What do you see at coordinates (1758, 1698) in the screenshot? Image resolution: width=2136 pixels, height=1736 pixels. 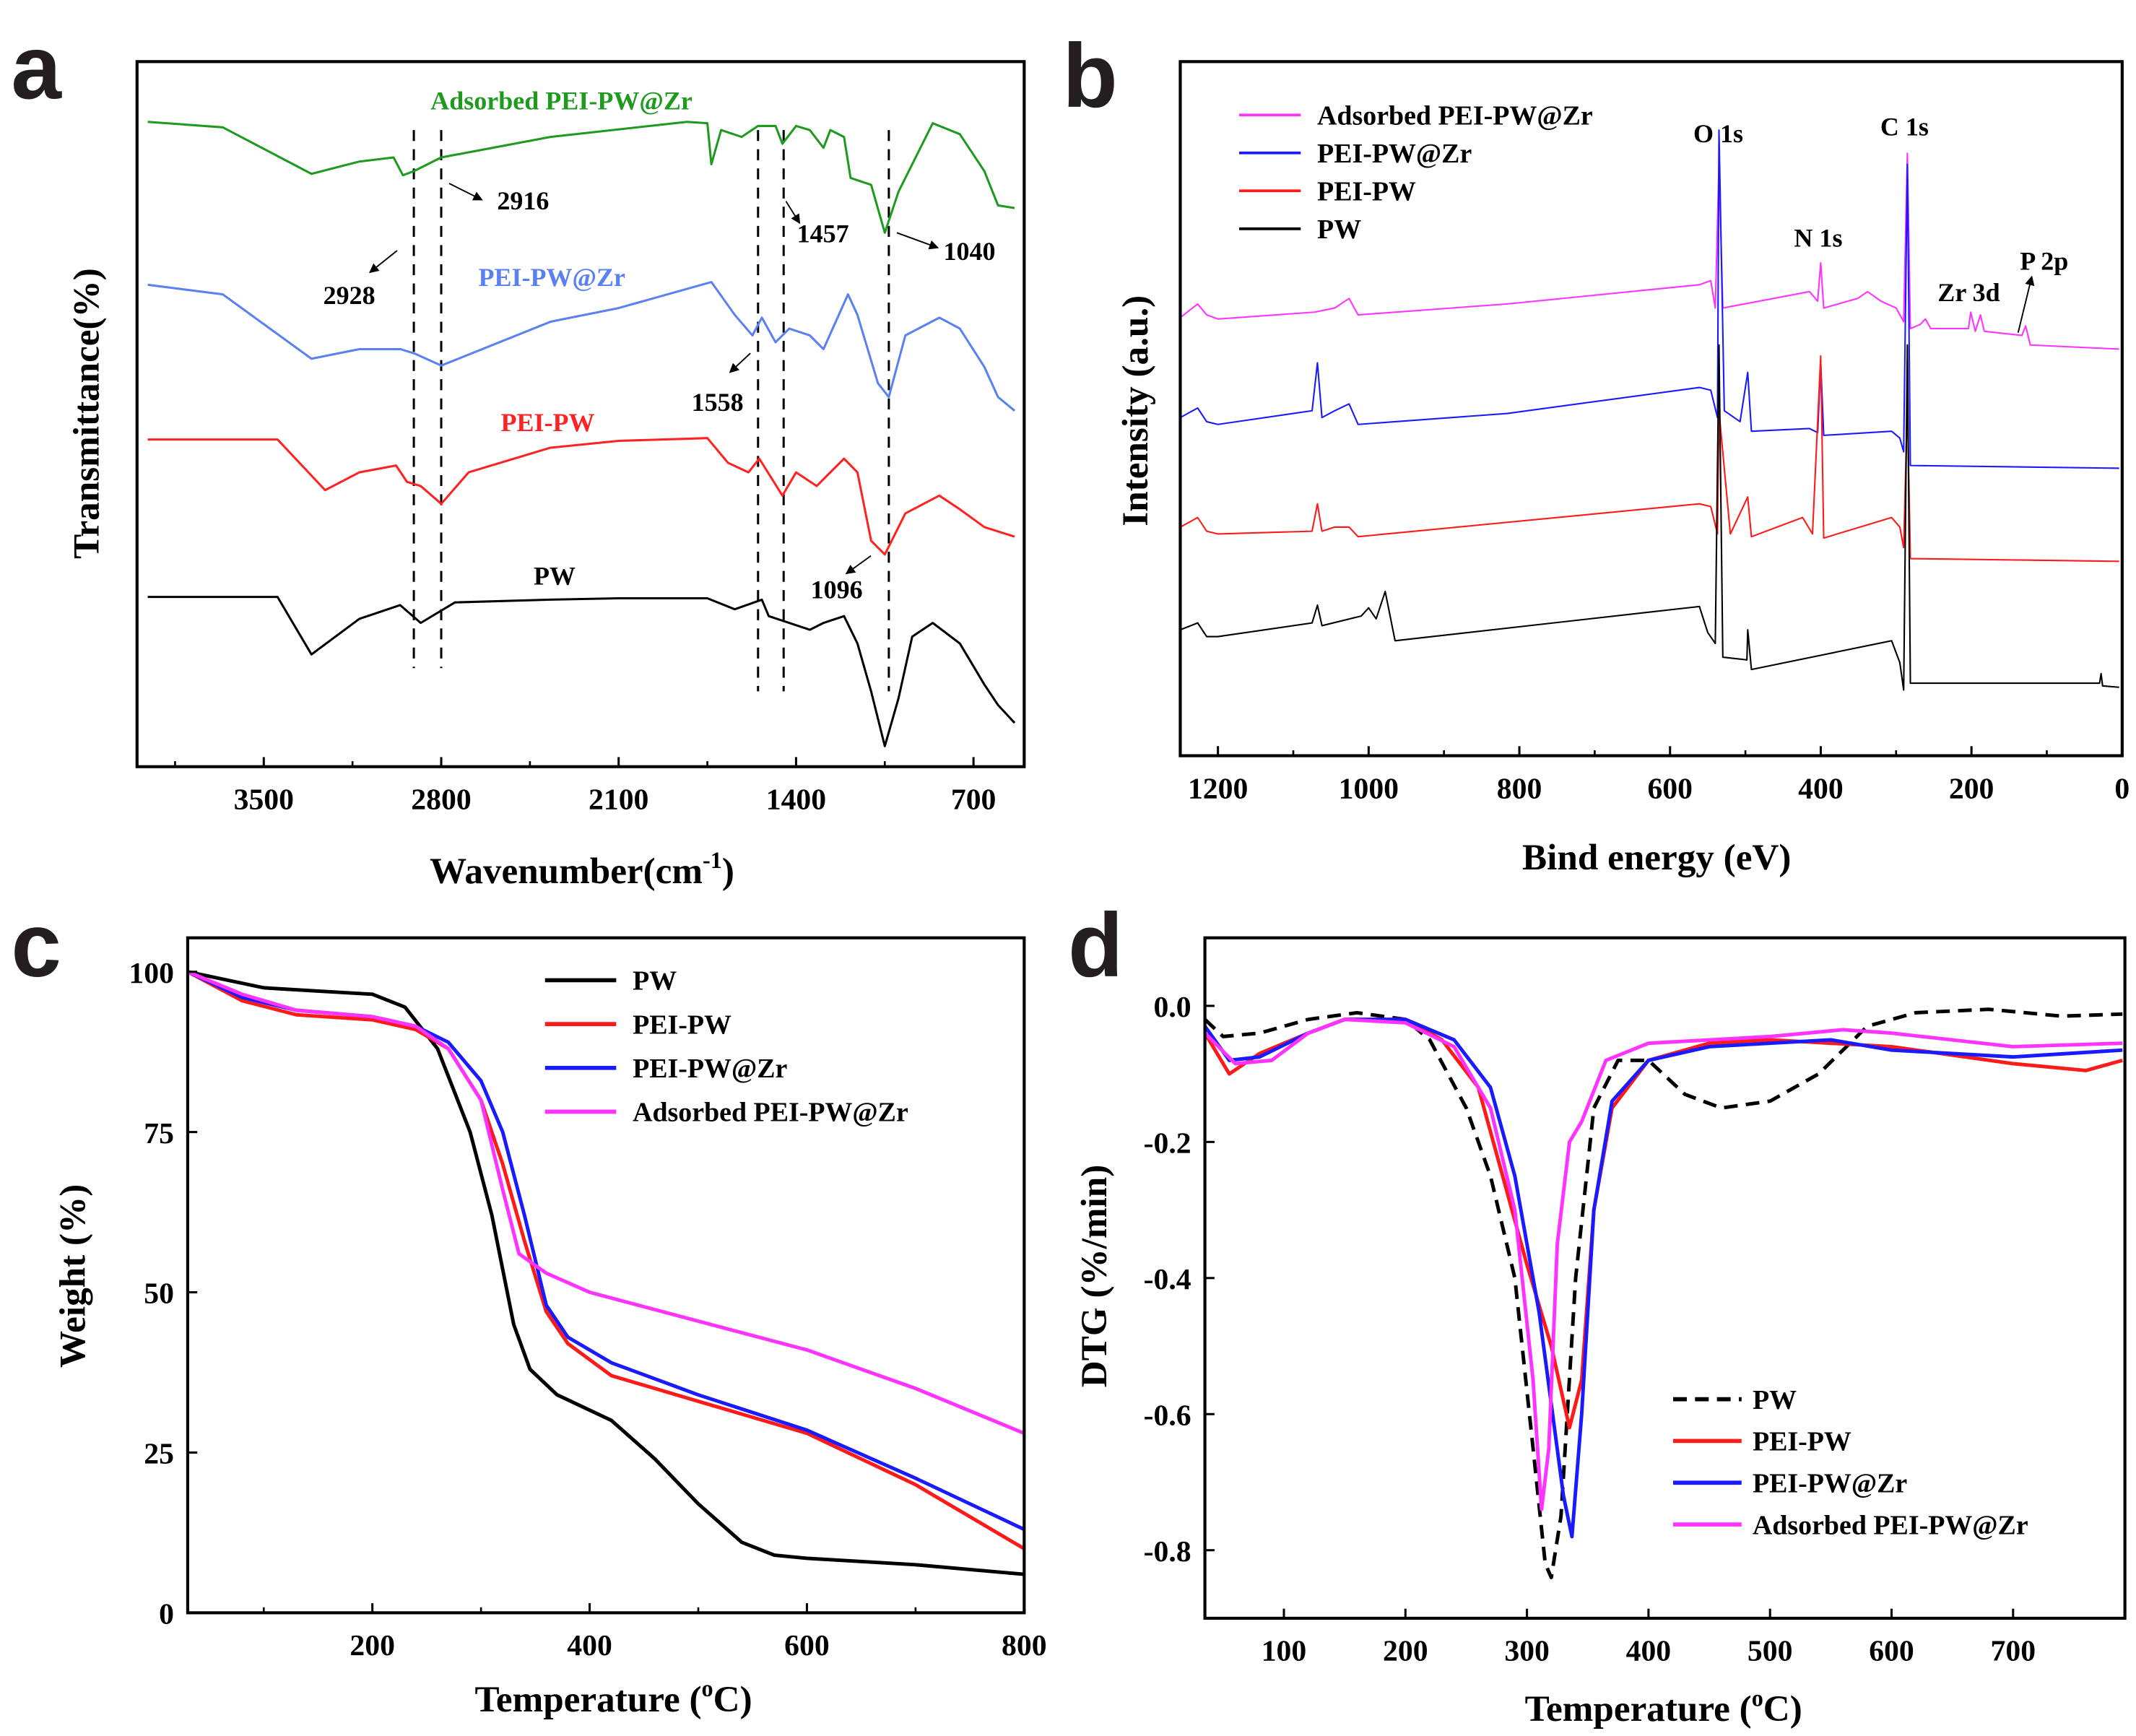 I see `panel-d-xlabel-sup: o` at bounding box center [1758, 1698].